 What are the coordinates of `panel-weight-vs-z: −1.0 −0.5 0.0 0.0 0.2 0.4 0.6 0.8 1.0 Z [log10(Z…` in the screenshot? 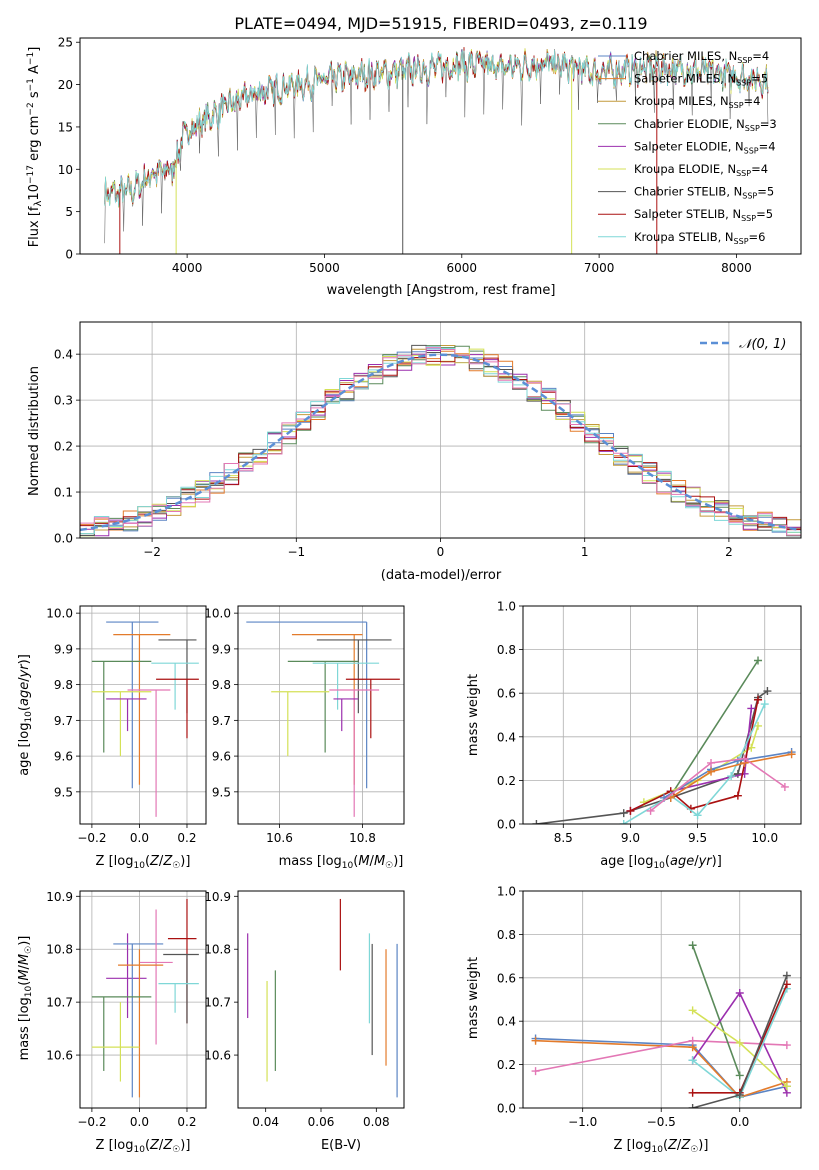 It's located at (634, 1020).